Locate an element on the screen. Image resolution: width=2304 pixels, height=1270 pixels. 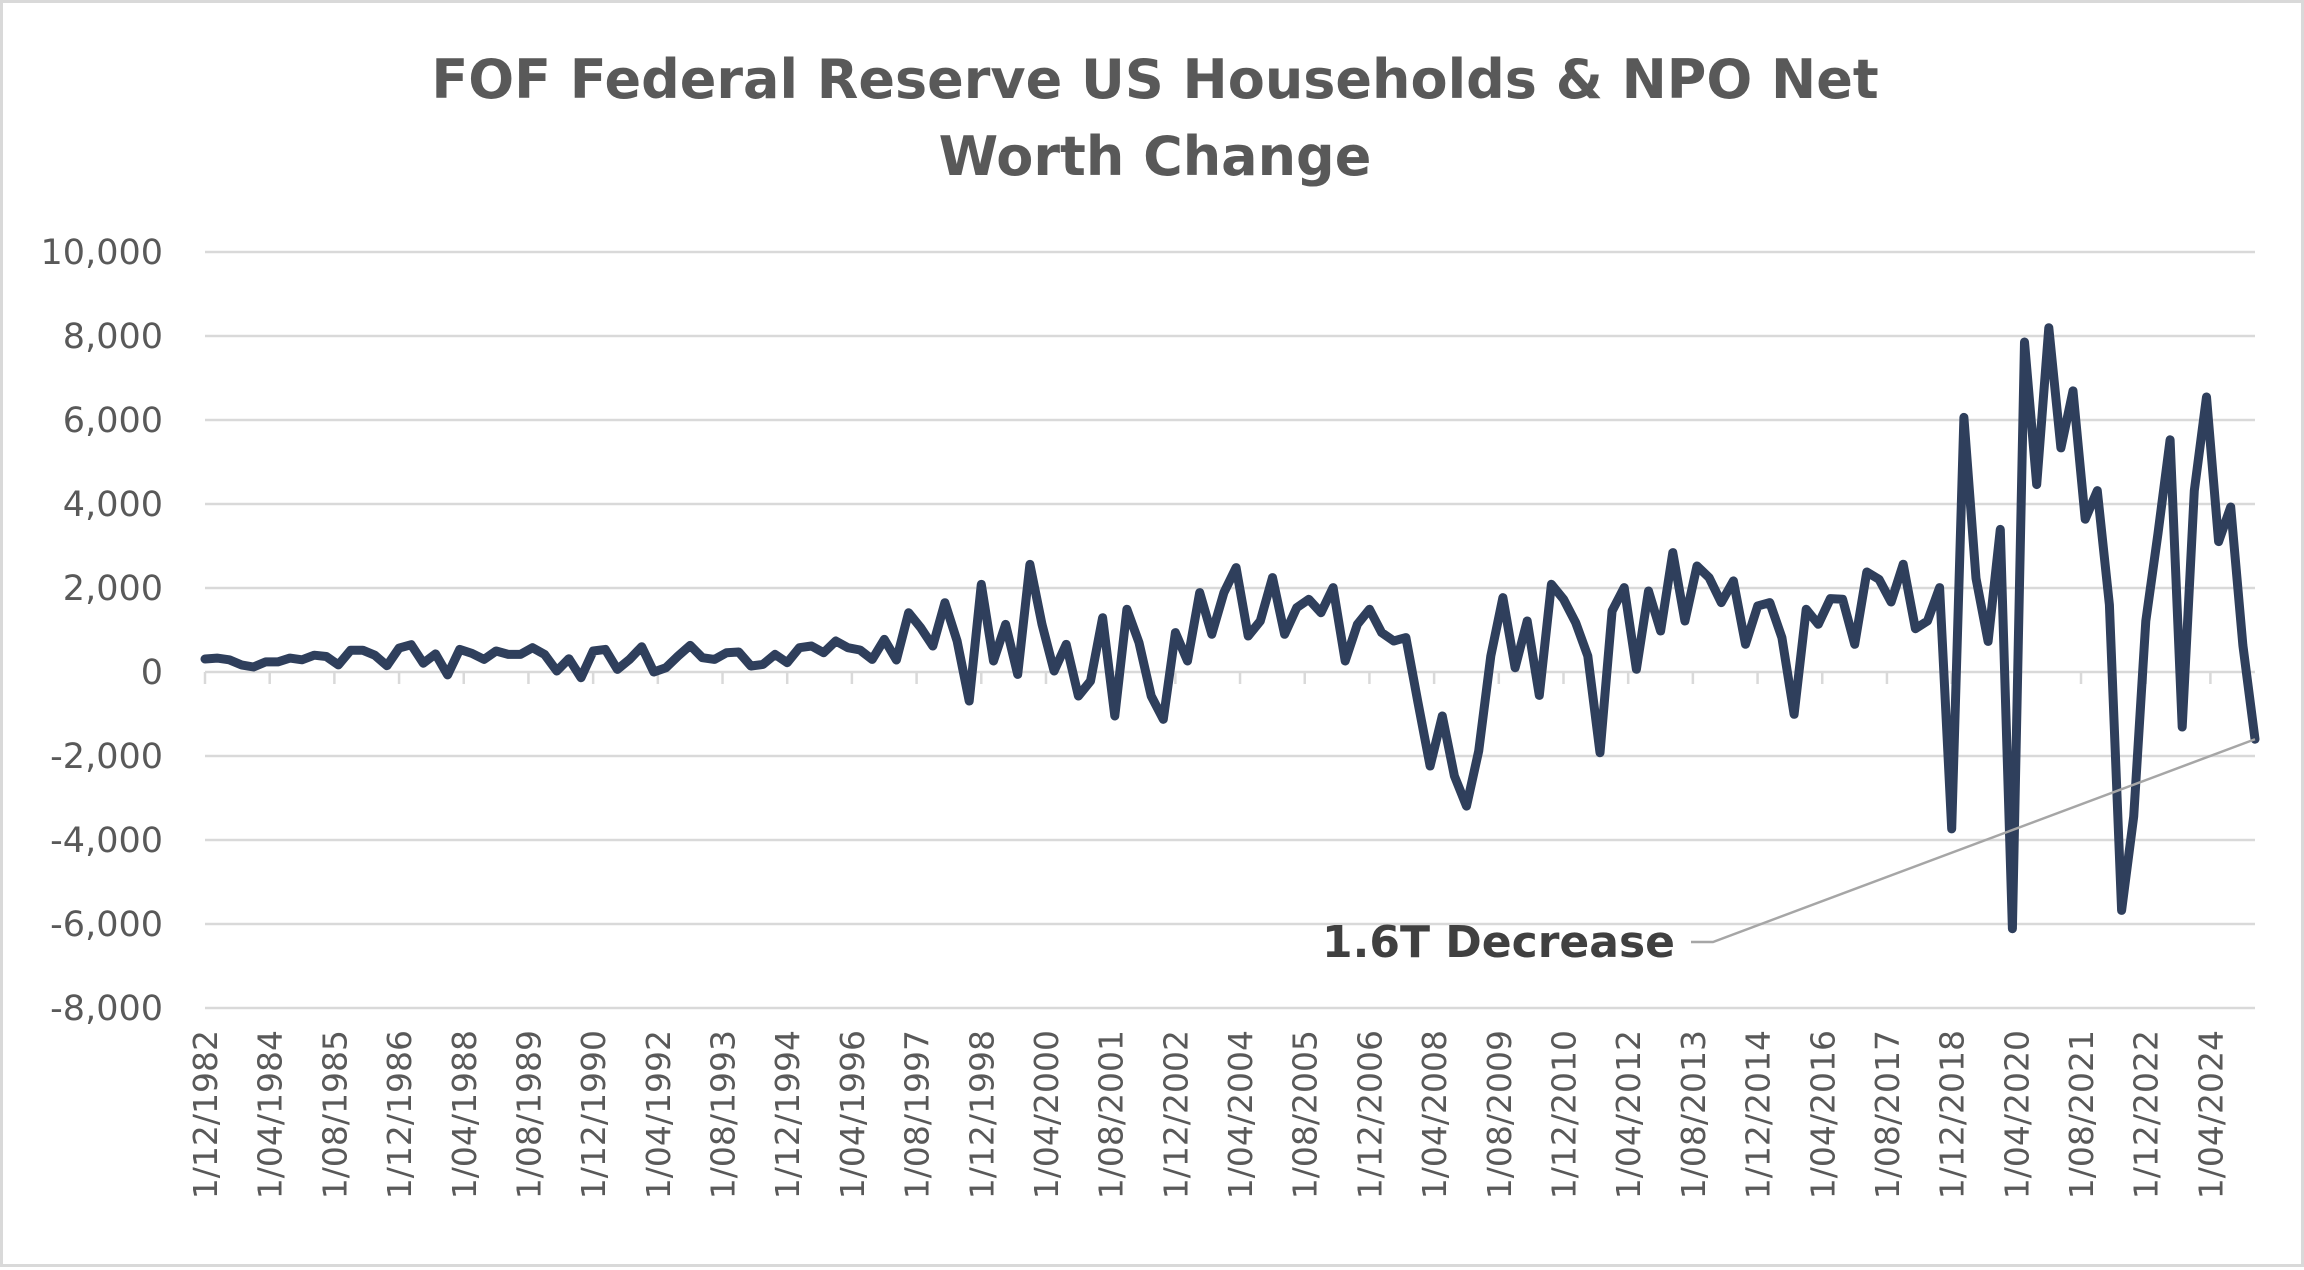
annotations: 1.6T Decrease is located at coordinates (1789, 853).